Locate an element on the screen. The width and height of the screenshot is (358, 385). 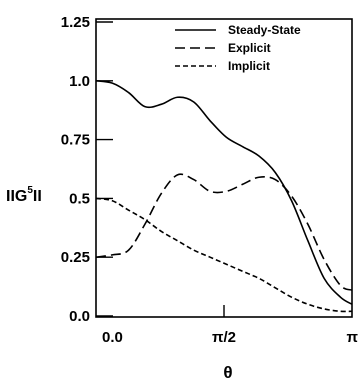
x-tick-label: π/2 is located at coordinates (224, 337).